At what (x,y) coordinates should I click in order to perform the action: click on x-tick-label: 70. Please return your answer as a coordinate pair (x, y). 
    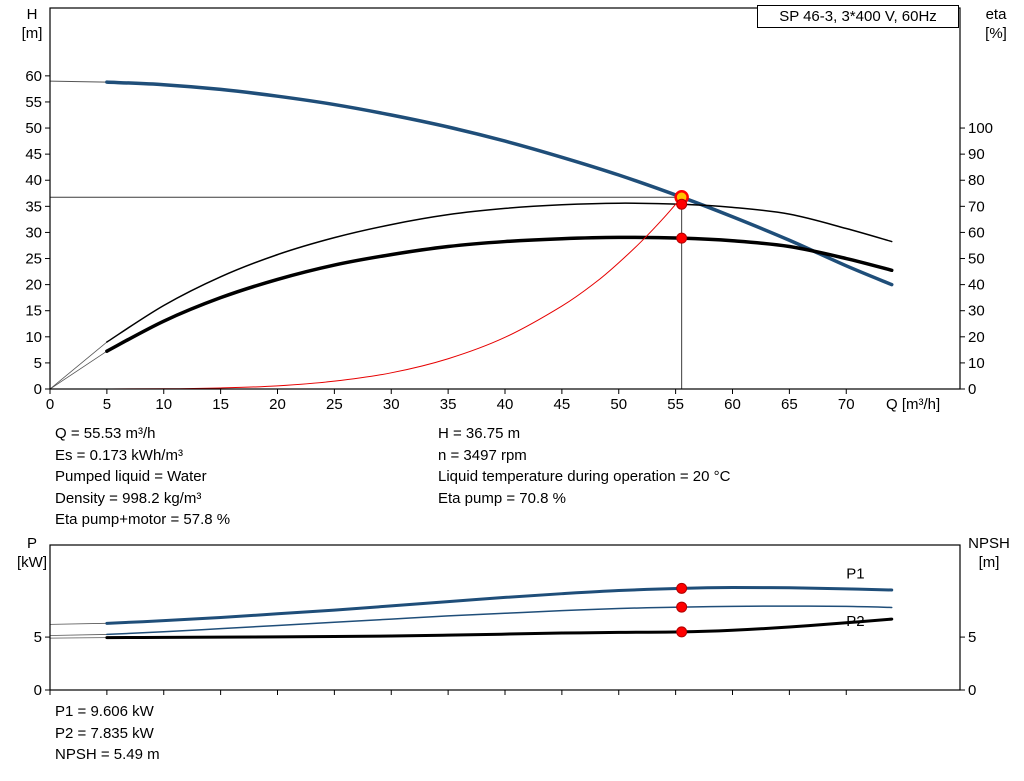
    Looking at the image, I should click on (846, 404).